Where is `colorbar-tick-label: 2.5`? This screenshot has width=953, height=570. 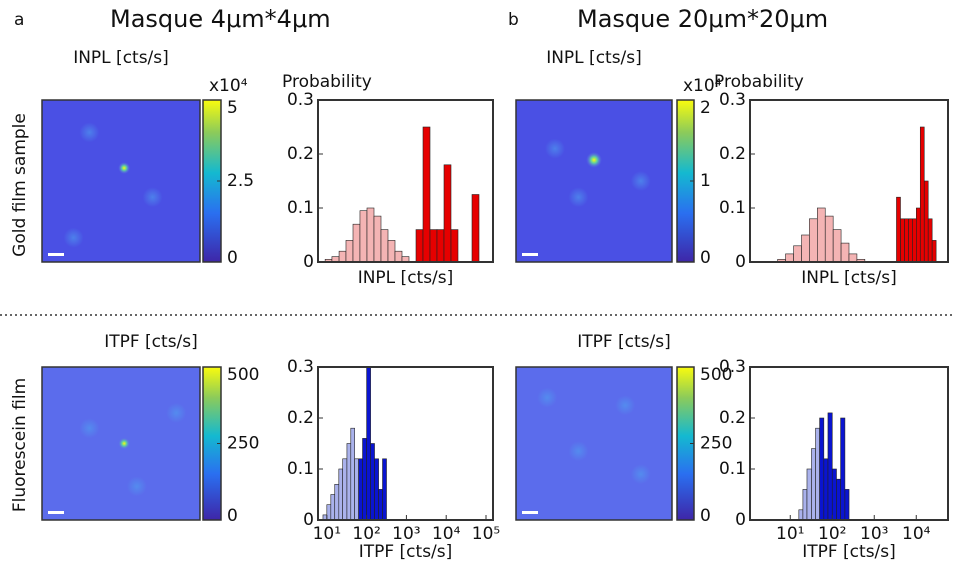
colorbar-tick-label: 2.5 is located at coordinates (240, 181).